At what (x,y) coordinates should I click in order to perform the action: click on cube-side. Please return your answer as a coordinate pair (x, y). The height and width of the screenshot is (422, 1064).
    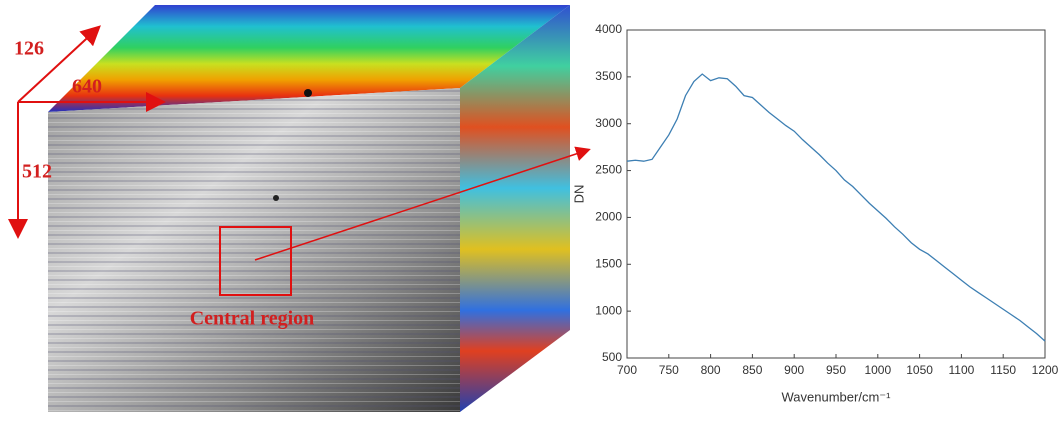
    Looking at the image, I should click on (515, 208).